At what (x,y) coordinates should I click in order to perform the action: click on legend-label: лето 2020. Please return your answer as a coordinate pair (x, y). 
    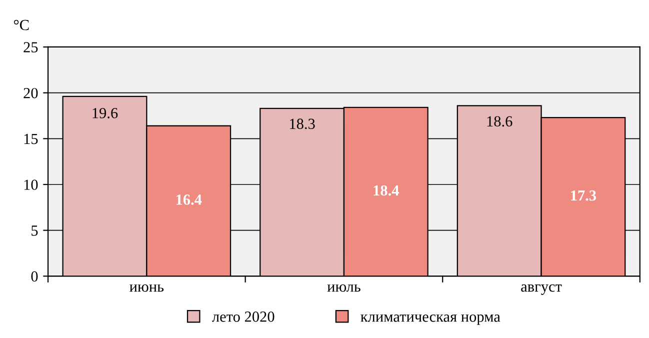
    Looking at the image, I should click on (243, 317).